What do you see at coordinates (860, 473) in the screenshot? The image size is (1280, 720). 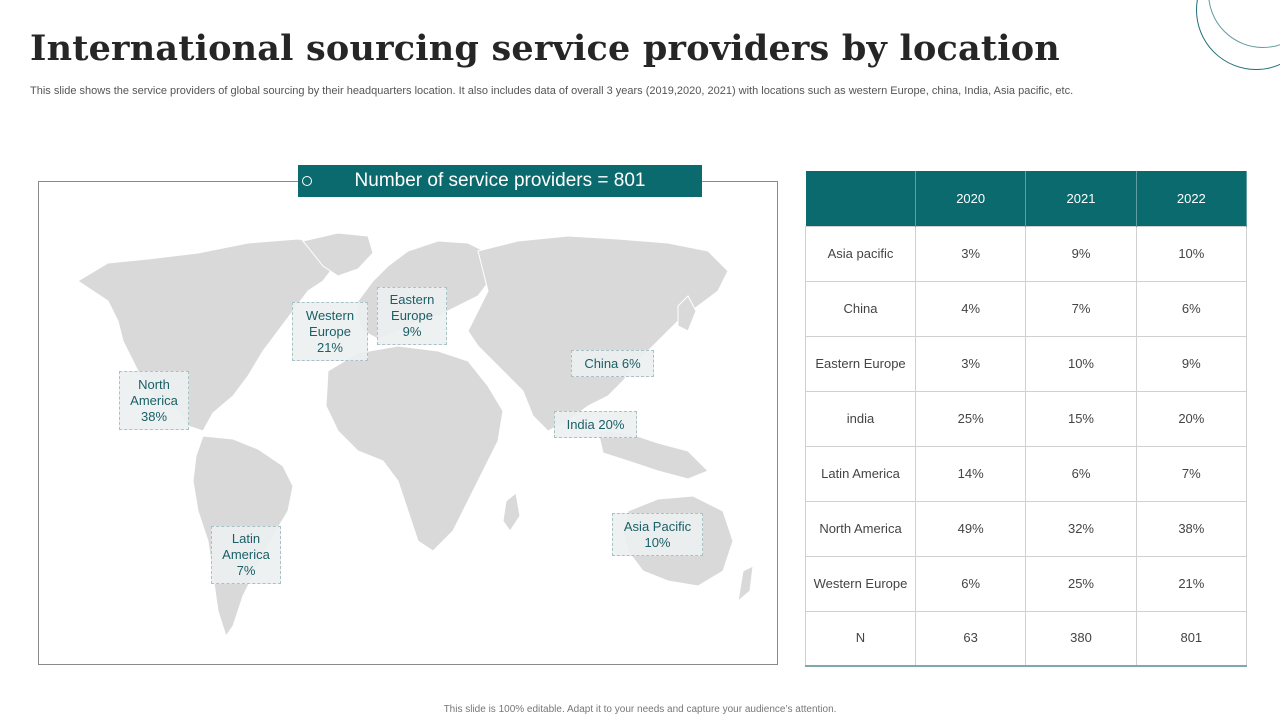 I see `row-label: Latin America` at bounding box center [860, 473].